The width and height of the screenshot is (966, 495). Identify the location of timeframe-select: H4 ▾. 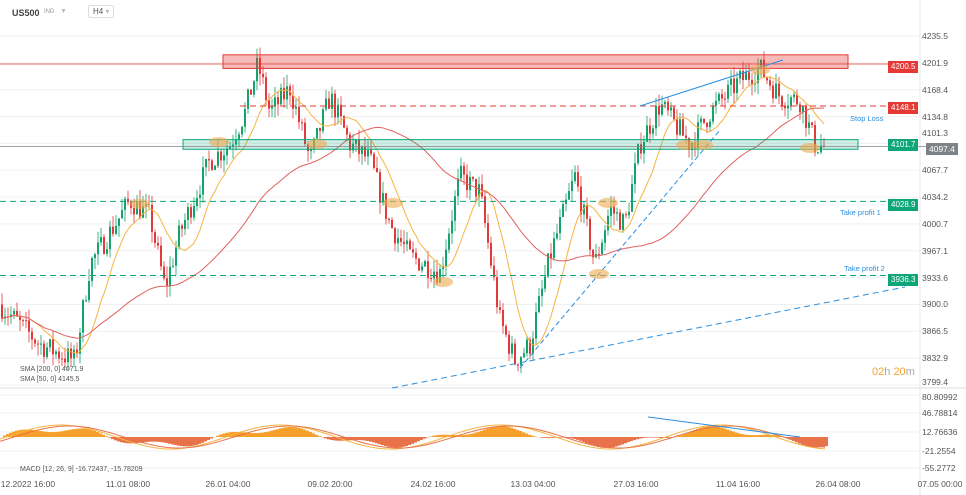
(101, 11).